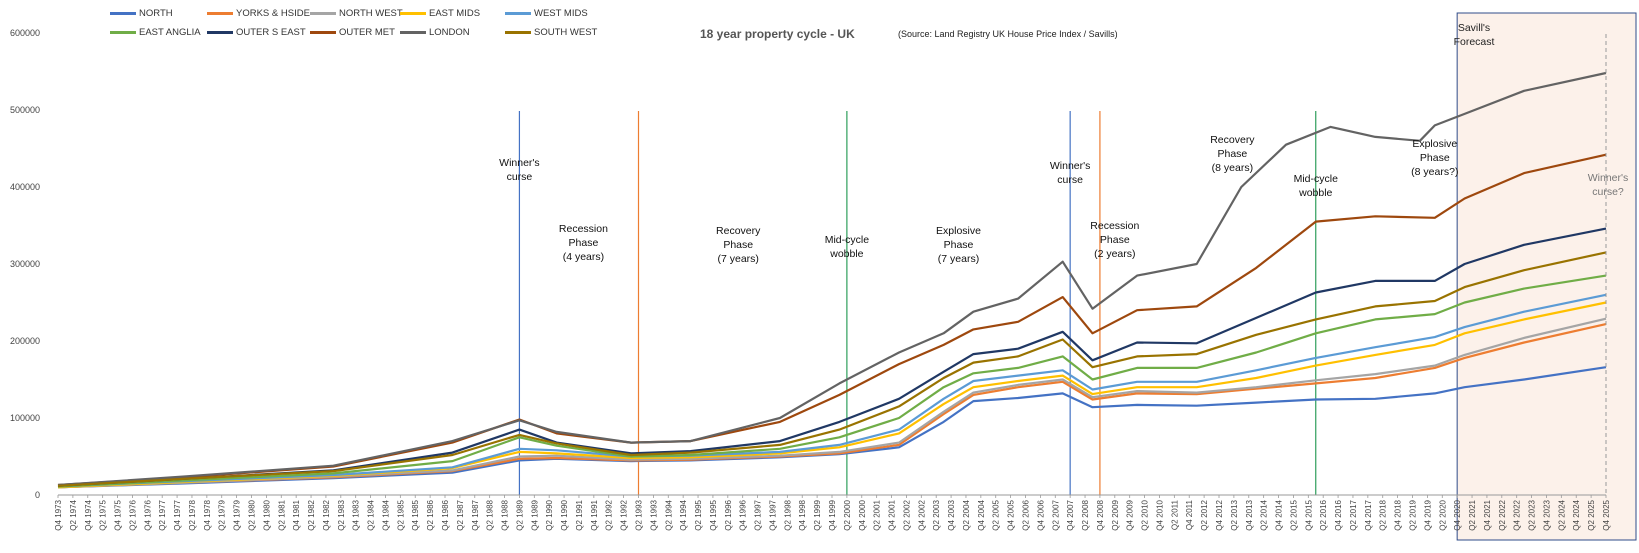 This screenshot has width=1639, height=553. I want to click on x-tick-label: Q4 1999, so click(832, 514).